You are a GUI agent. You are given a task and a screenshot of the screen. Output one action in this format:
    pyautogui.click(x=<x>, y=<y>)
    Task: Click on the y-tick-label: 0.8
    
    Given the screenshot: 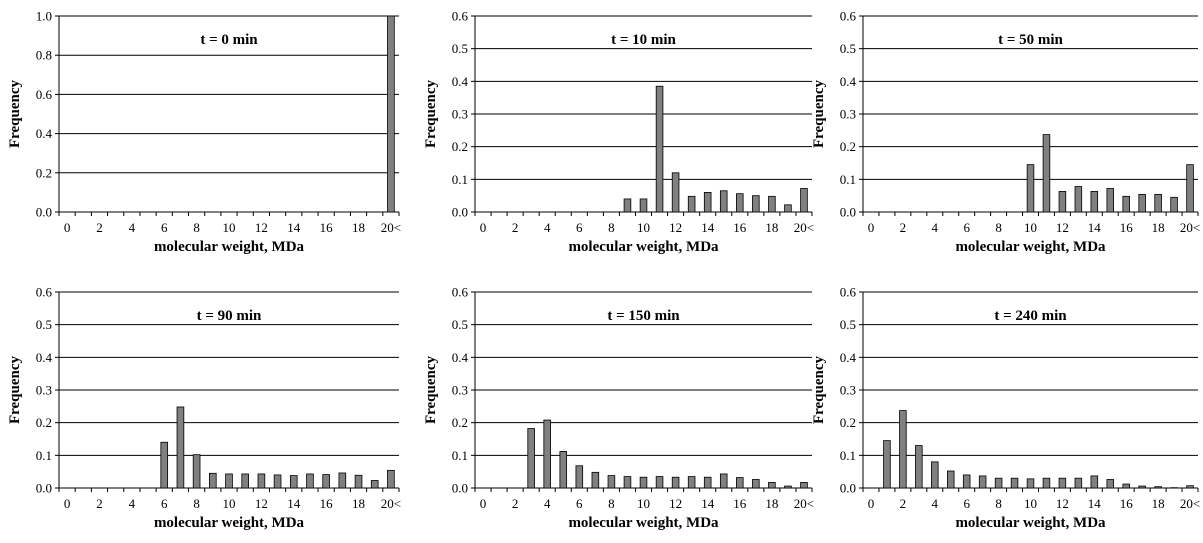 What is the action you would take?
    pyautogui.click(x=44, y=55)
    